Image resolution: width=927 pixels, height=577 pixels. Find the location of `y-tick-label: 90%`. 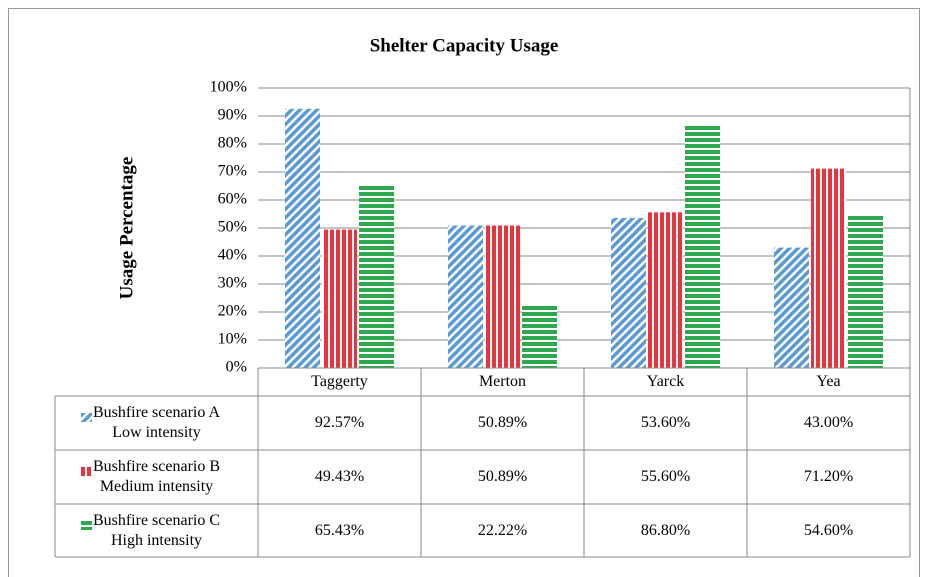

y-tick-label: 90% is located at coordinates (232, 115).